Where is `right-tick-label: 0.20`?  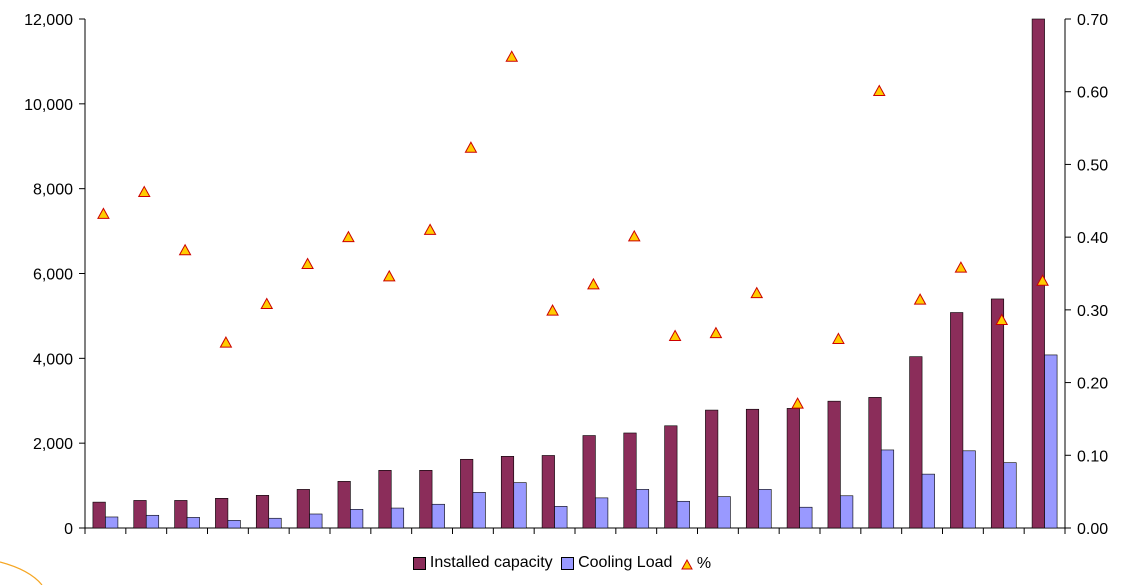 right-tick-label: 0.20 is located at coordinates (1092, 384).